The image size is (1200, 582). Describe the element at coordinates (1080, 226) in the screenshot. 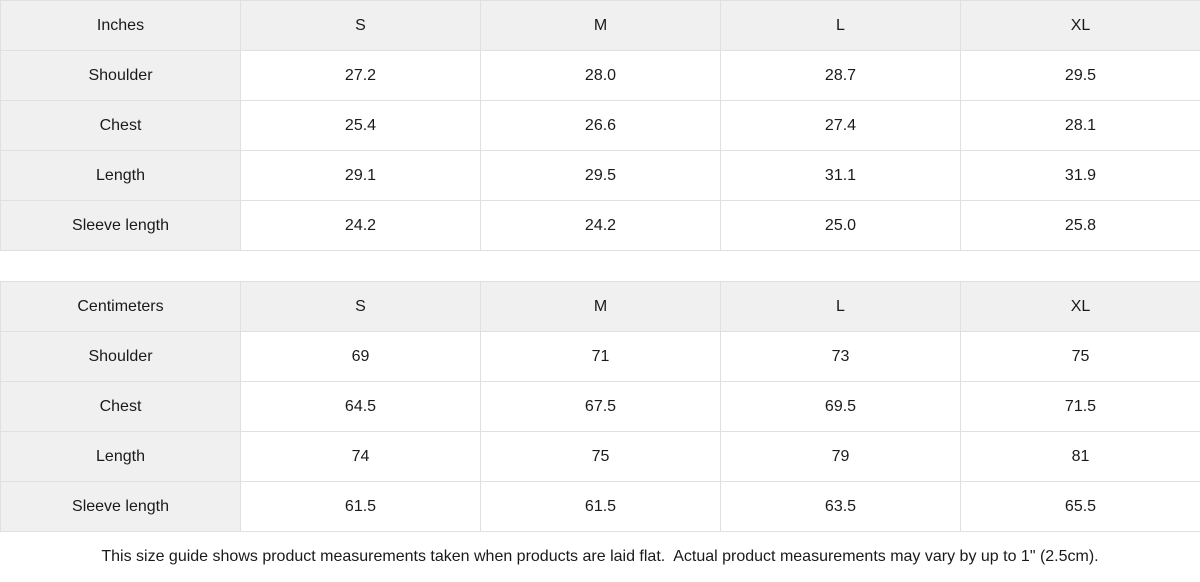

I see `measurement-cell: 25.8` at that location.